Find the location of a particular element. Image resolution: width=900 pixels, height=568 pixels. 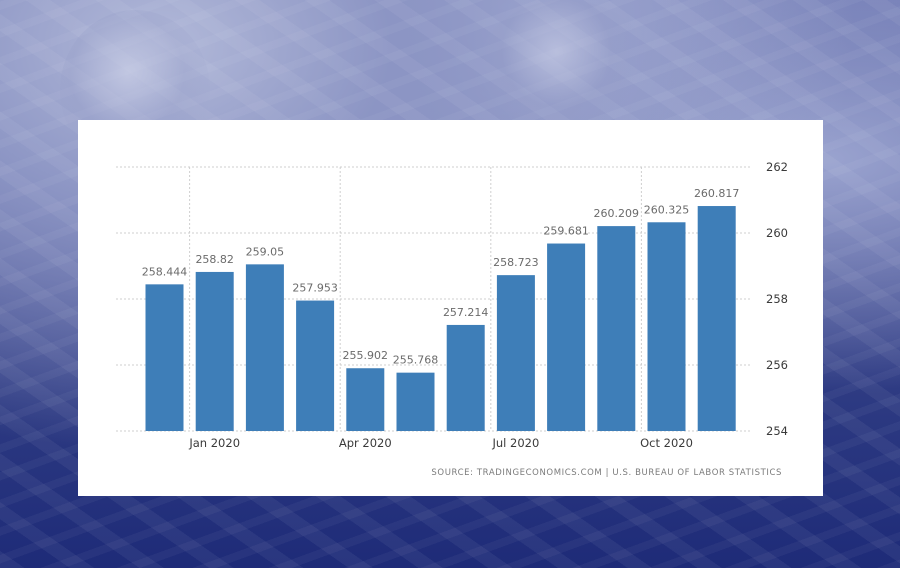

bar-value-label: 258.723 is located at coordinates (516, 262).